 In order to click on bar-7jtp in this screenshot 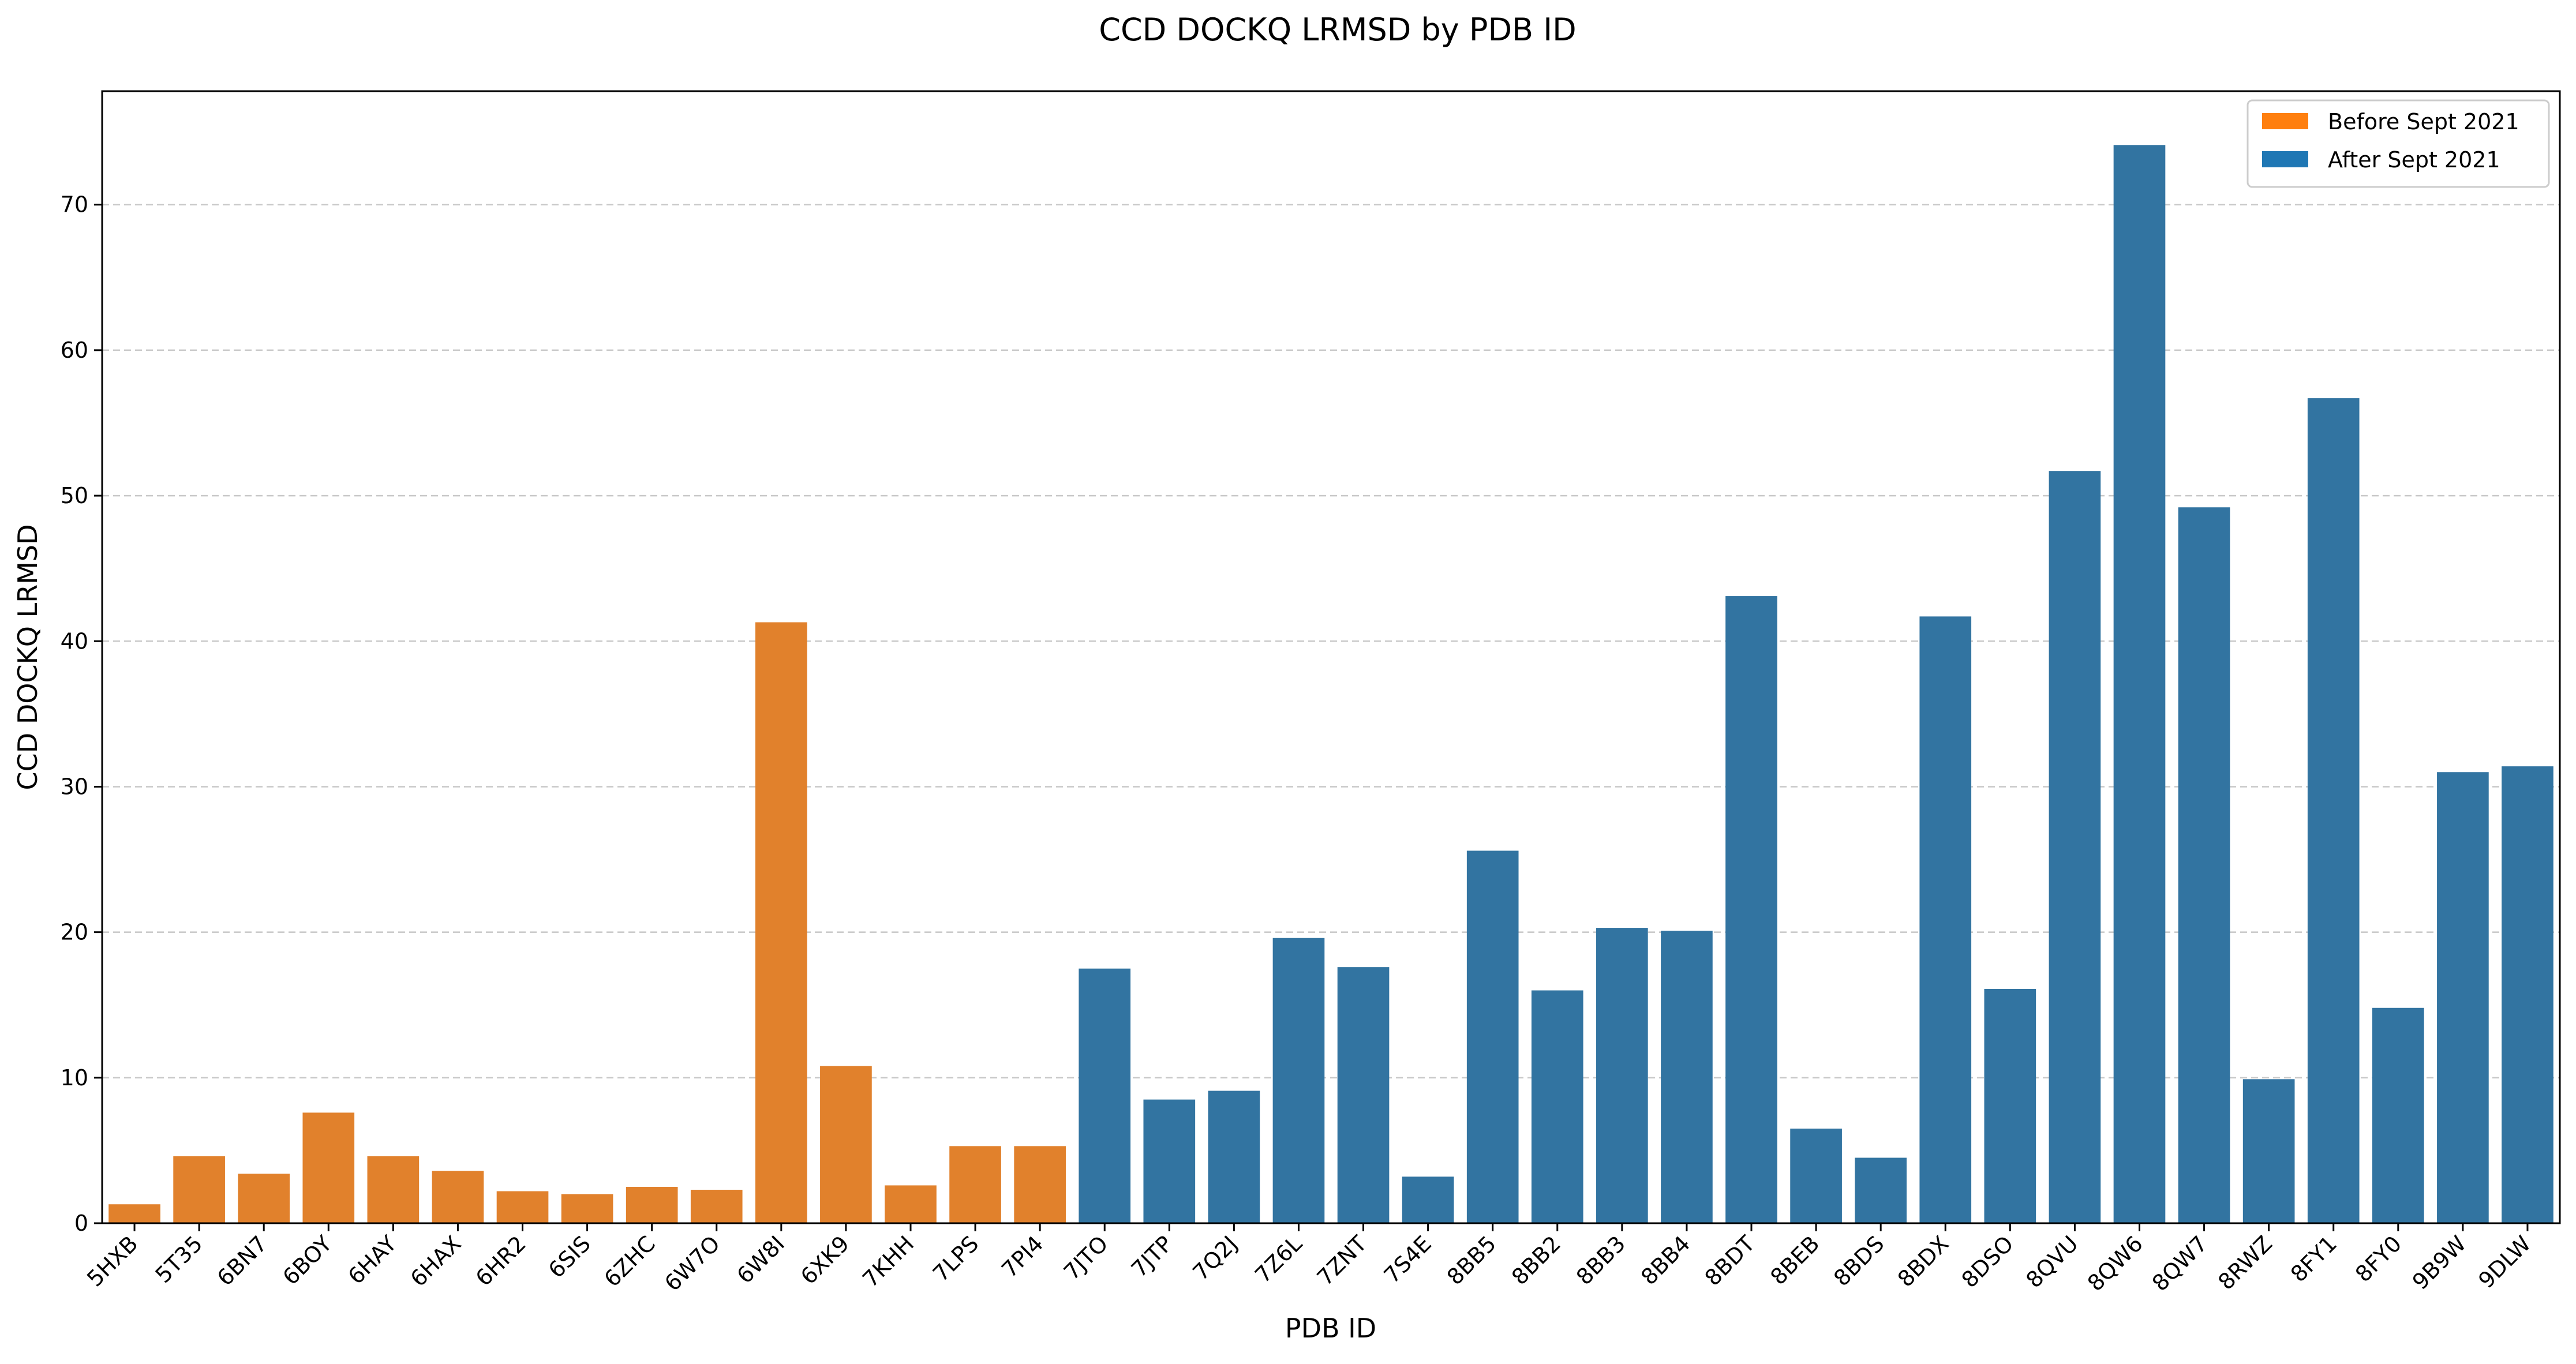, I will do `click(1169, 1161)`.